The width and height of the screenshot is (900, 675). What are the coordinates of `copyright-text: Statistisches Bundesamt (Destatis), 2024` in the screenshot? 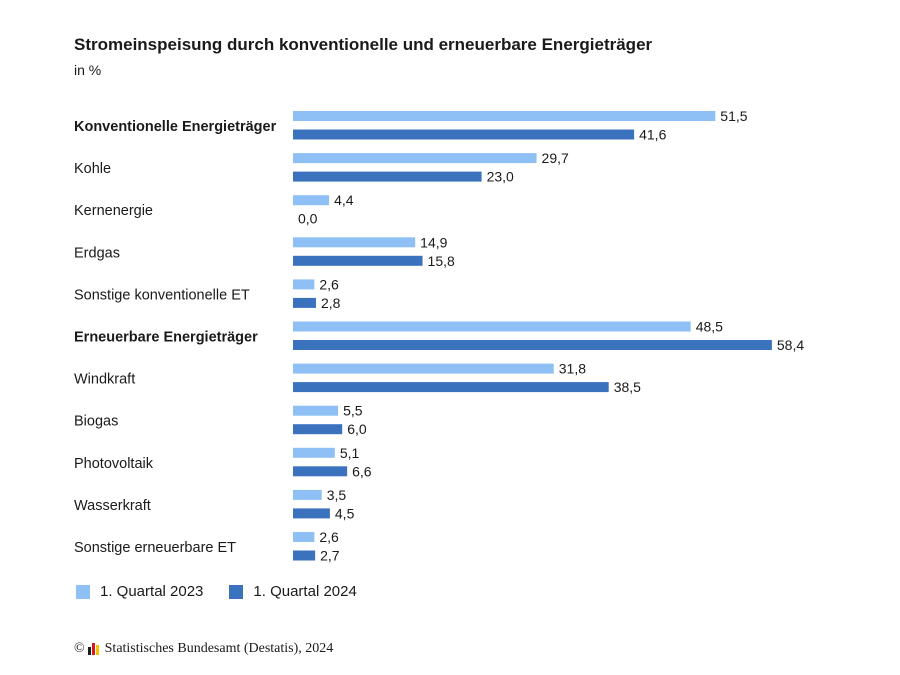 It's located at (219, 648).